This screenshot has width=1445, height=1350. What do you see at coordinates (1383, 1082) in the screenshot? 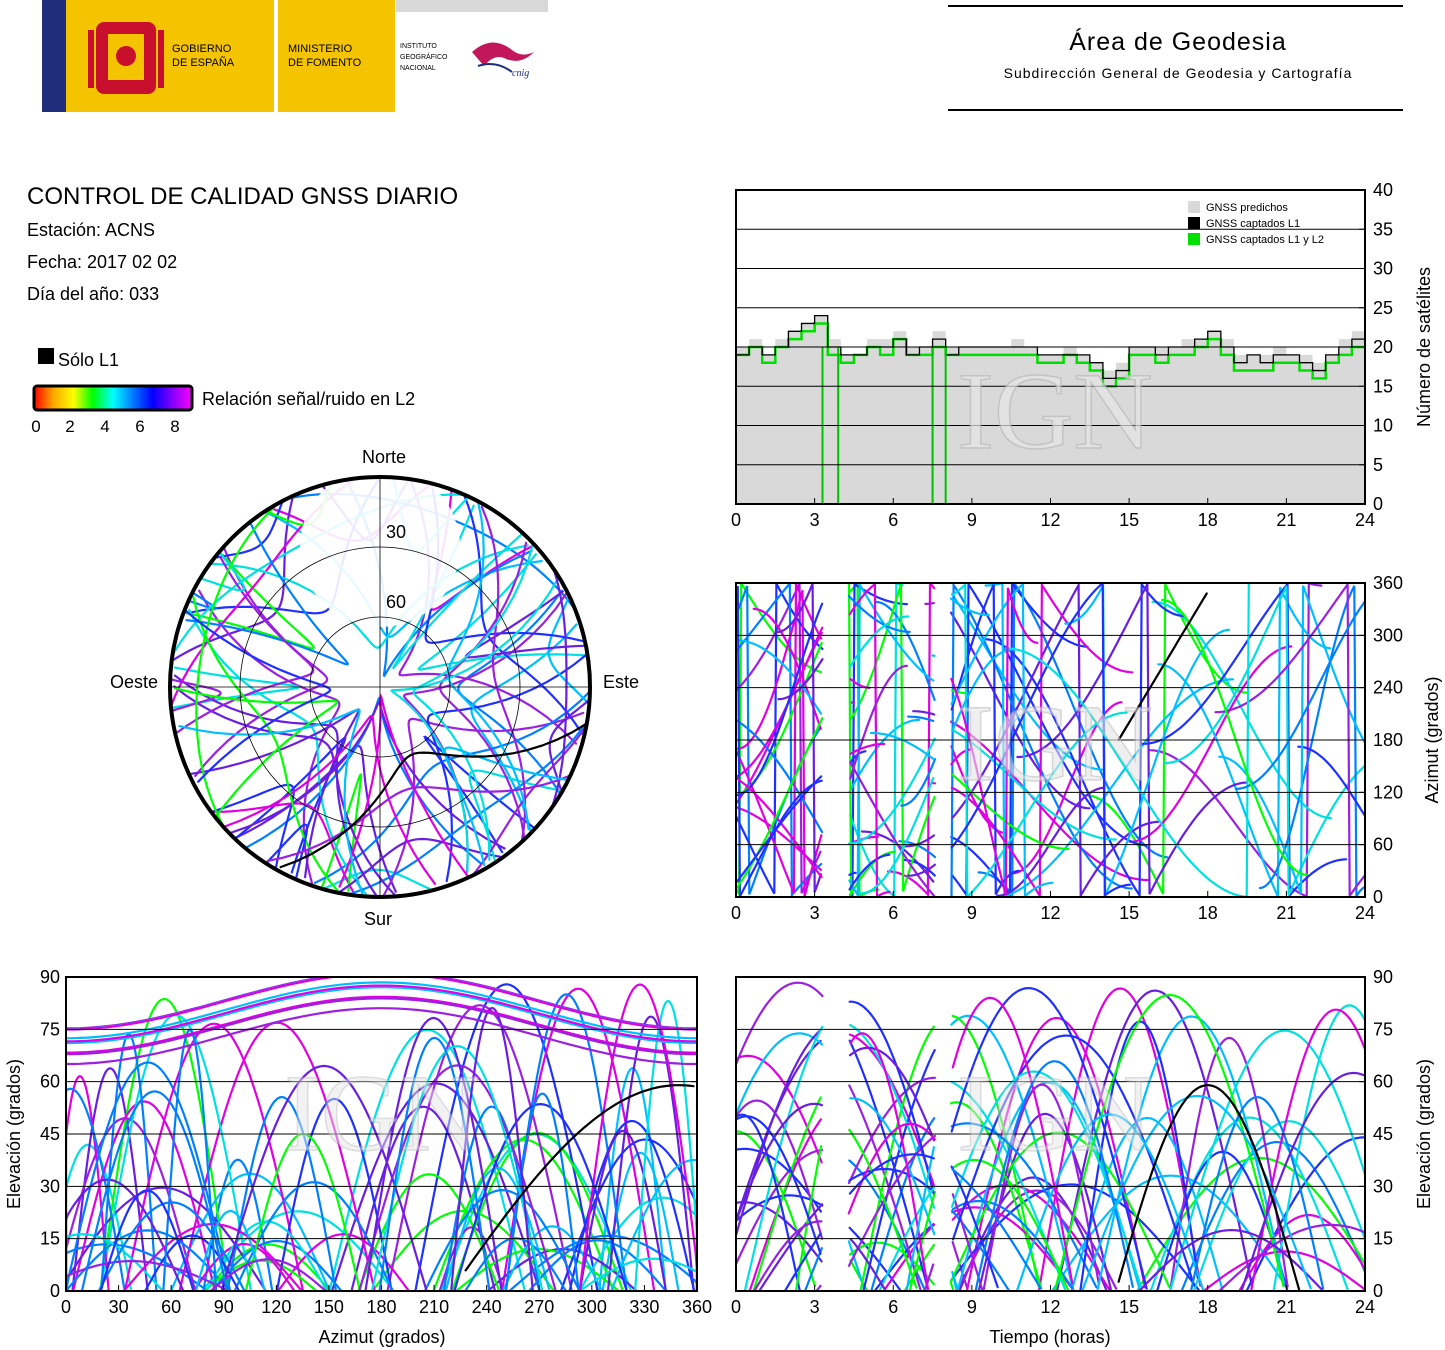
I see `y-tick-label: 60` at bounding box center [1383, 1082].